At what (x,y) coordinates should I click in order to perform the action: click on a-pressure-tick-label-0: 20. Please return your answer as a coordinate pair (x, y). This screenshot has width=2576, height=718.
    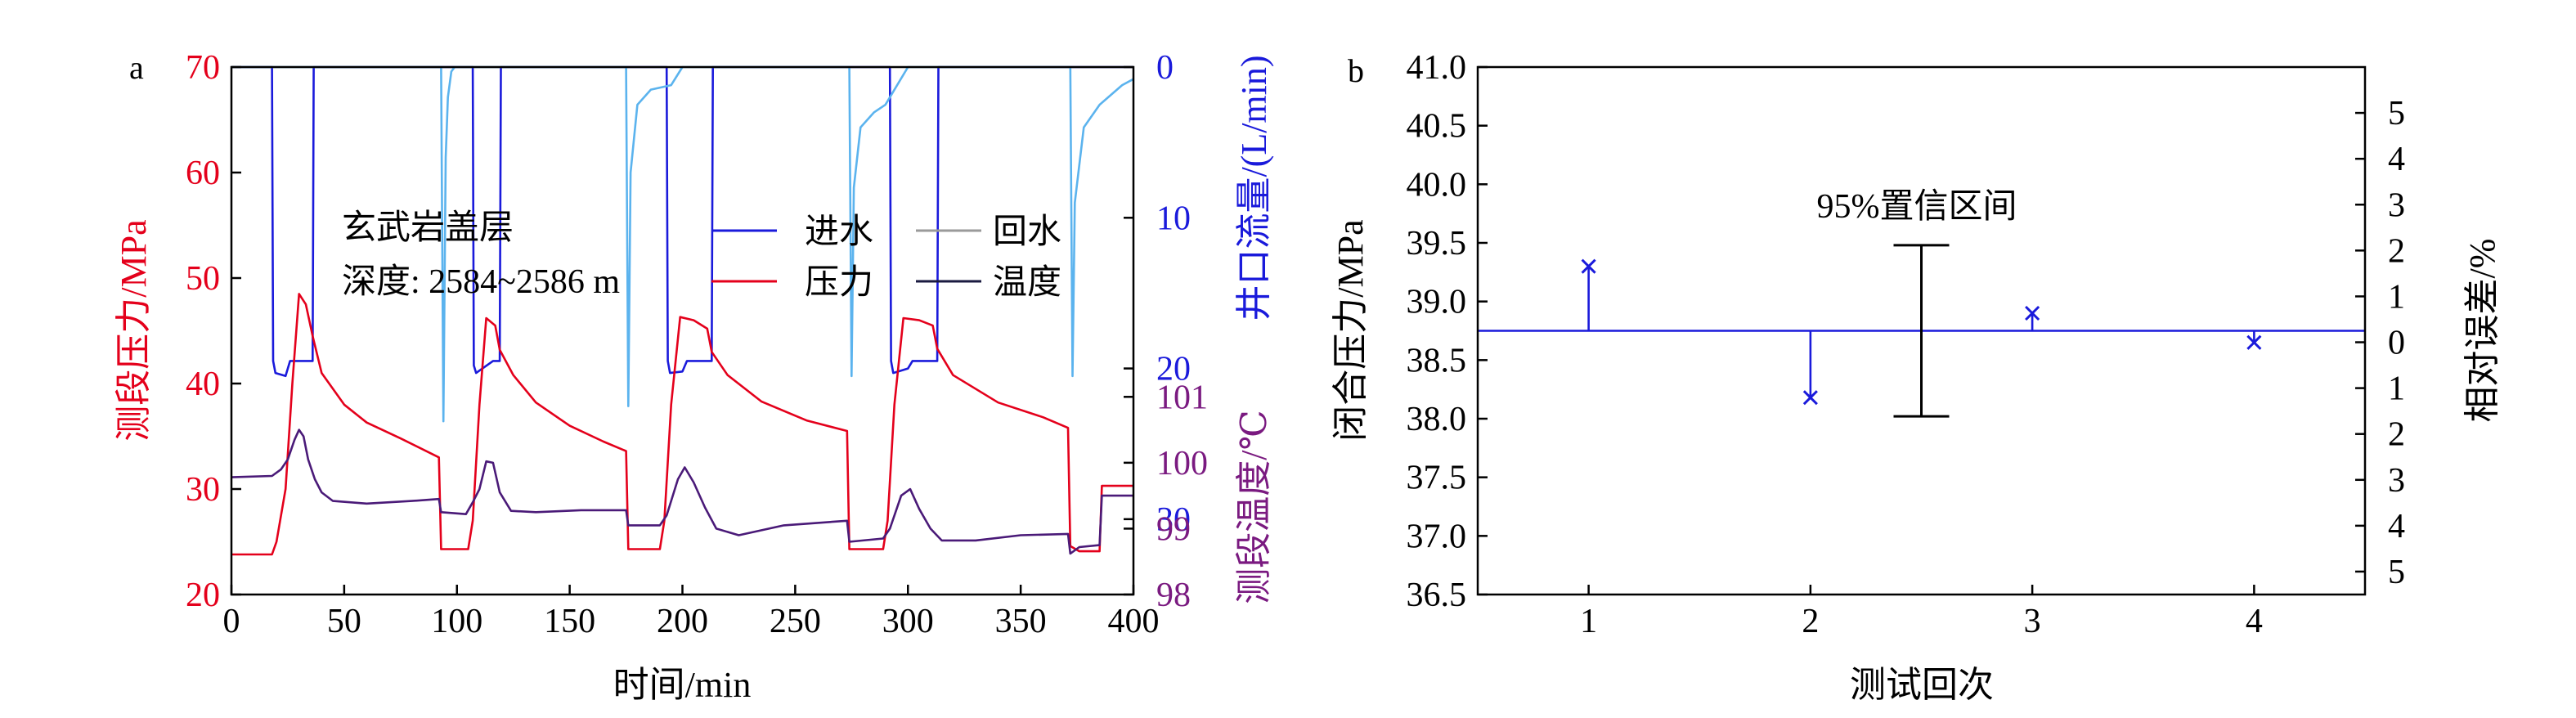
    Looking at the image, I should click on (203, 595).